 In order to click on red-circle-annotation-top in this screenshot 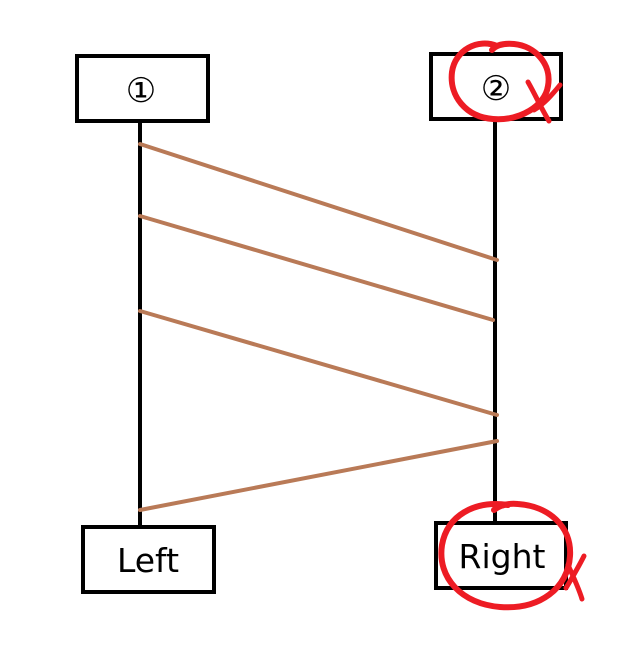, I will do `click(500, 81)`.